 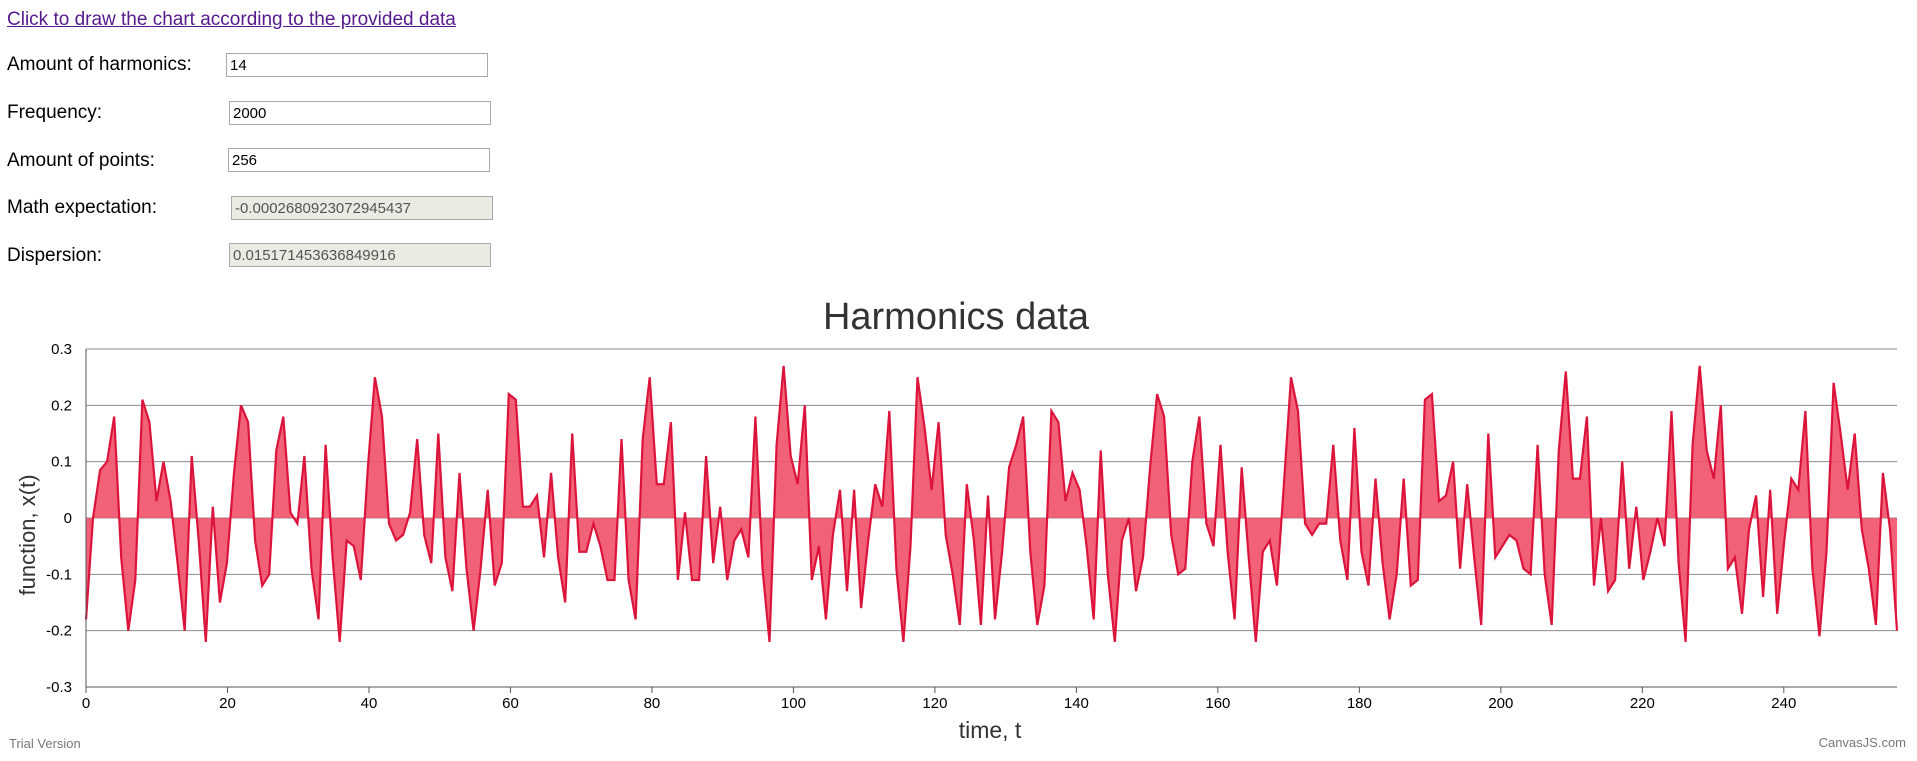 I want to click on expectation-row: Math expectation:, so click(x=267, y=209).